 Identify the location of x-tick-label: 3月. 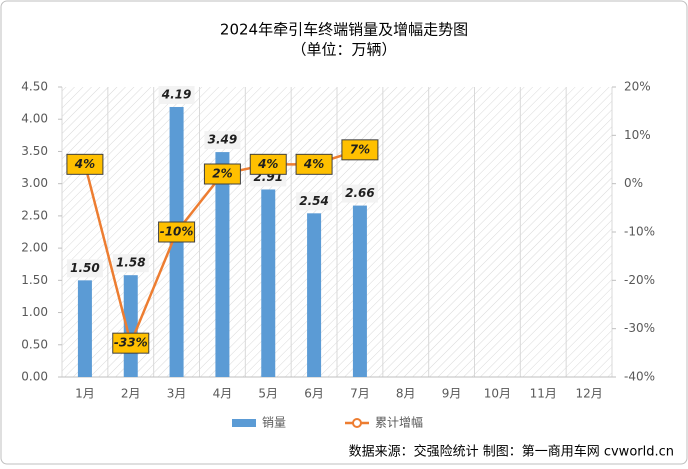
(177, 394).